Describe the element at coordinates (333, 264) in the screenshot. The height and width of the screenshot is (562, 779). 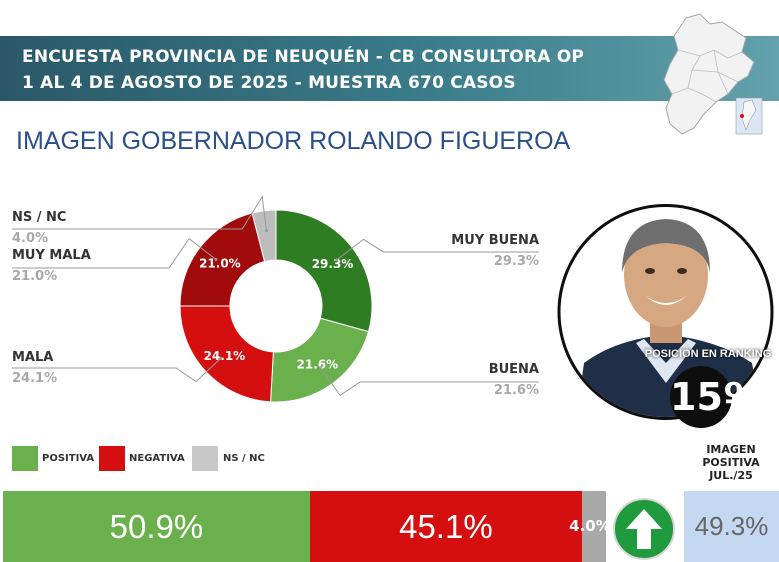
I see `data-label-muy-buena: 29.3%` at that location.